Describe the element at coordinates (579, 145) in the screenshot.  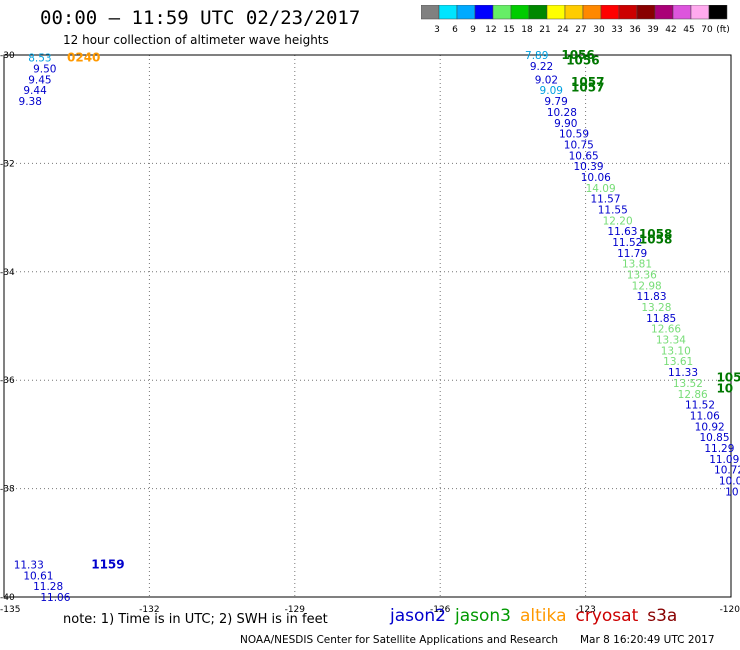
I see `wave-height-label: 10.75` at that location.